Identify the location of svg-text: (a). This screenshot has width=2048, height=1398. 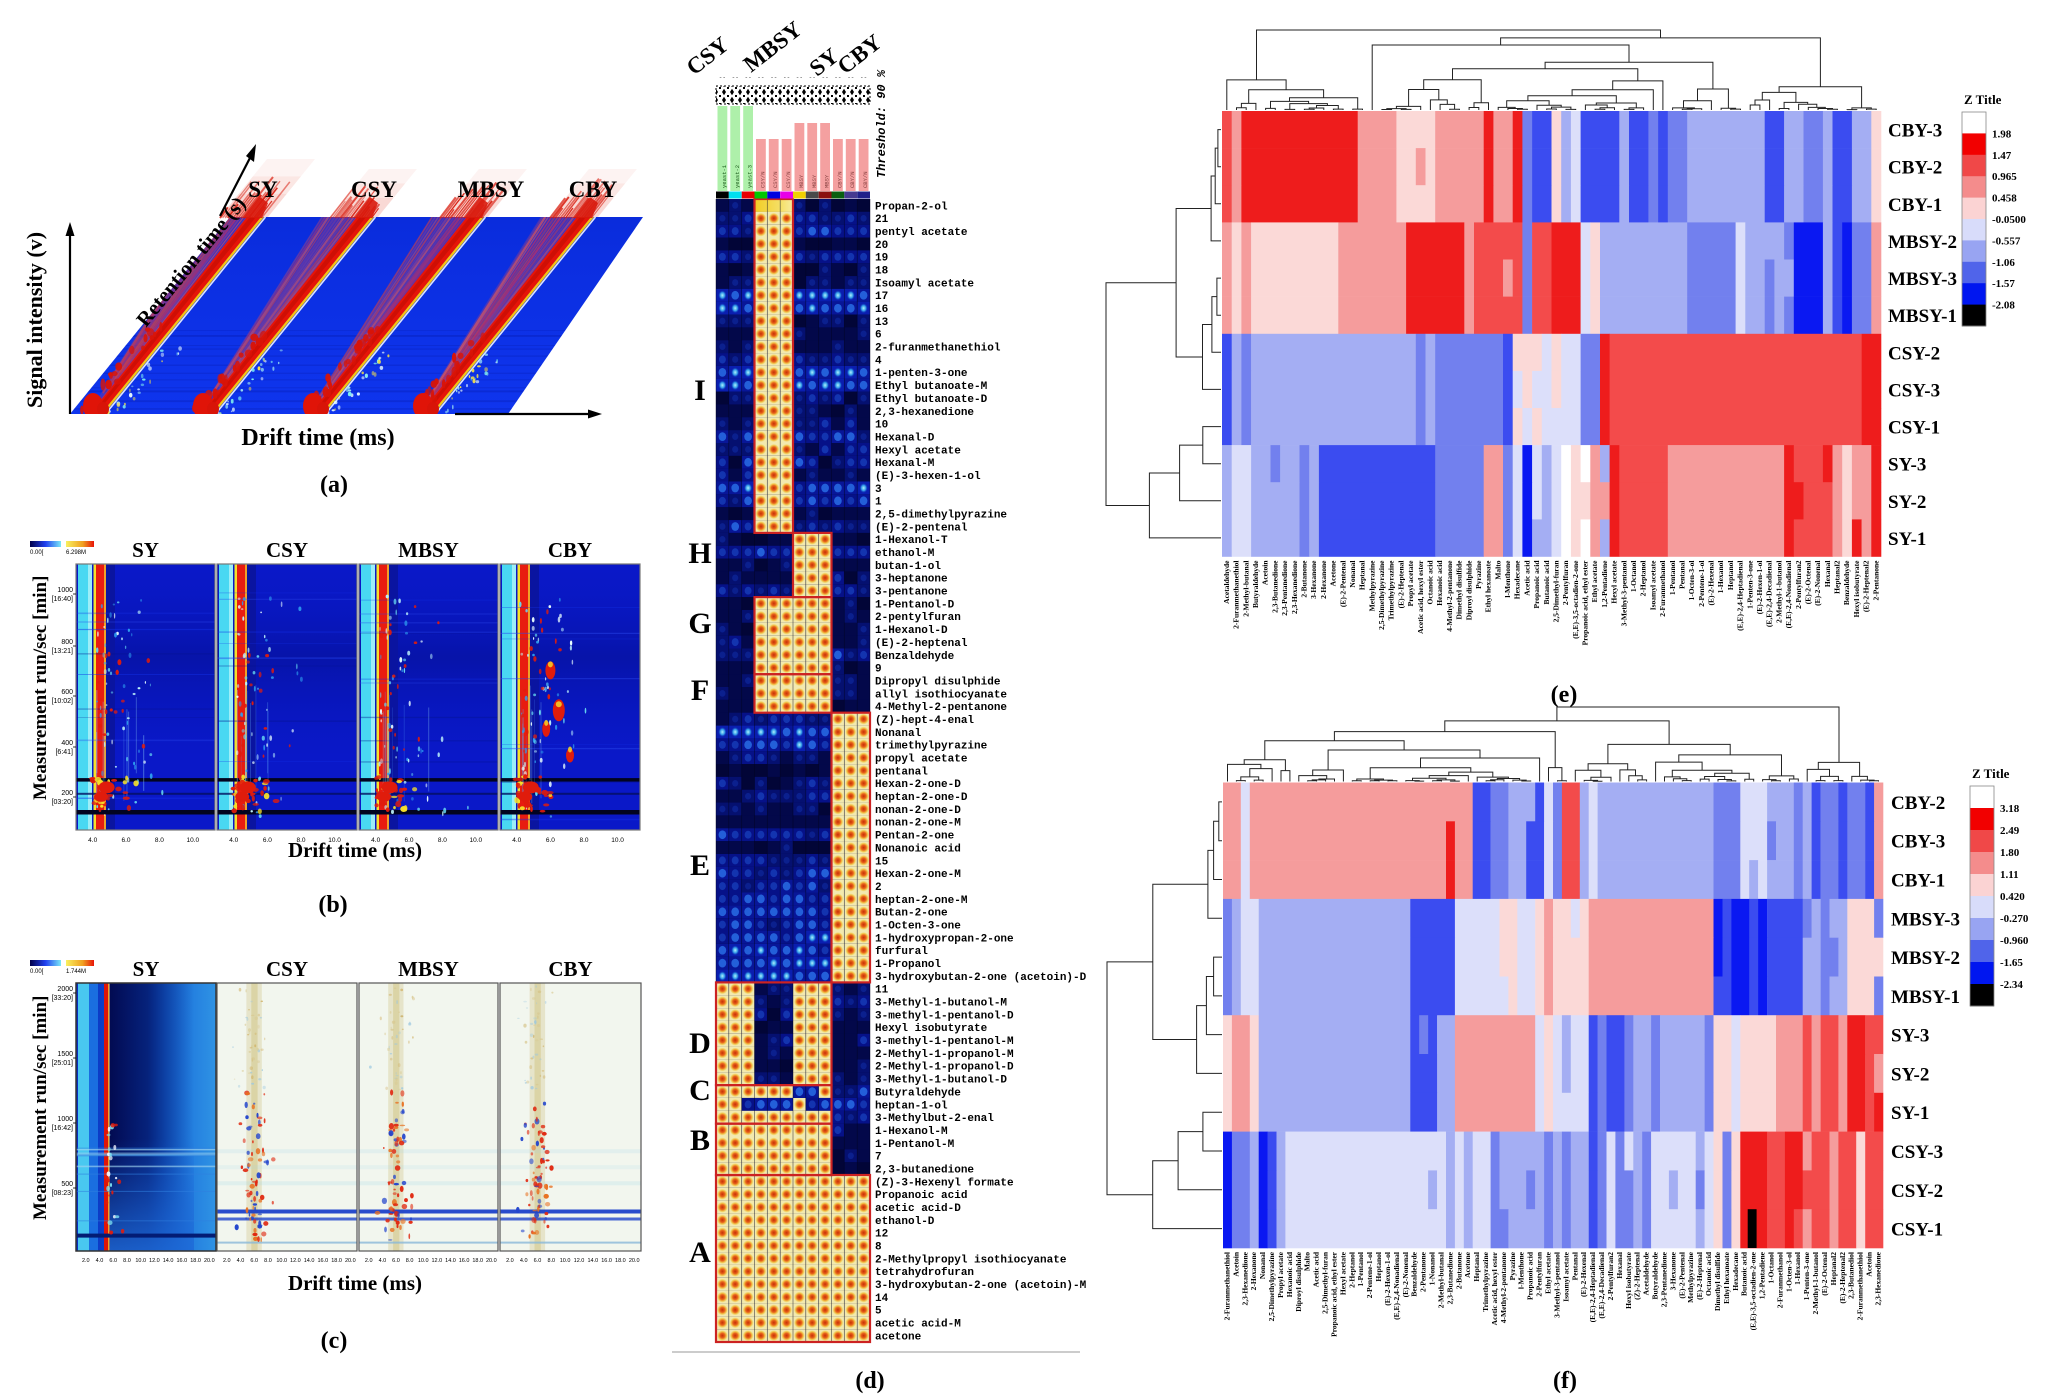
(334, 485).